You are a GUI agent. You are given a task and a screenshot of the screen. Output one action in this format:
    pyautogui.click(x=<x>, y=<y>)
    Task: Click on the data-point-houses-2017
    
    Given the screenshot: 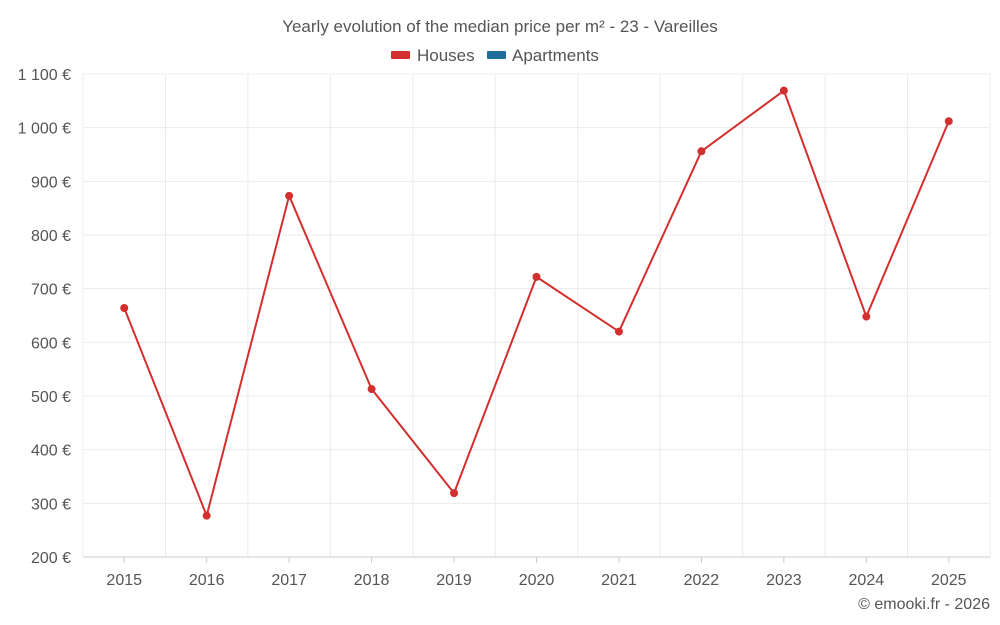 What is the action you would take?
    pyautogui.click(x=289, y=195)
    